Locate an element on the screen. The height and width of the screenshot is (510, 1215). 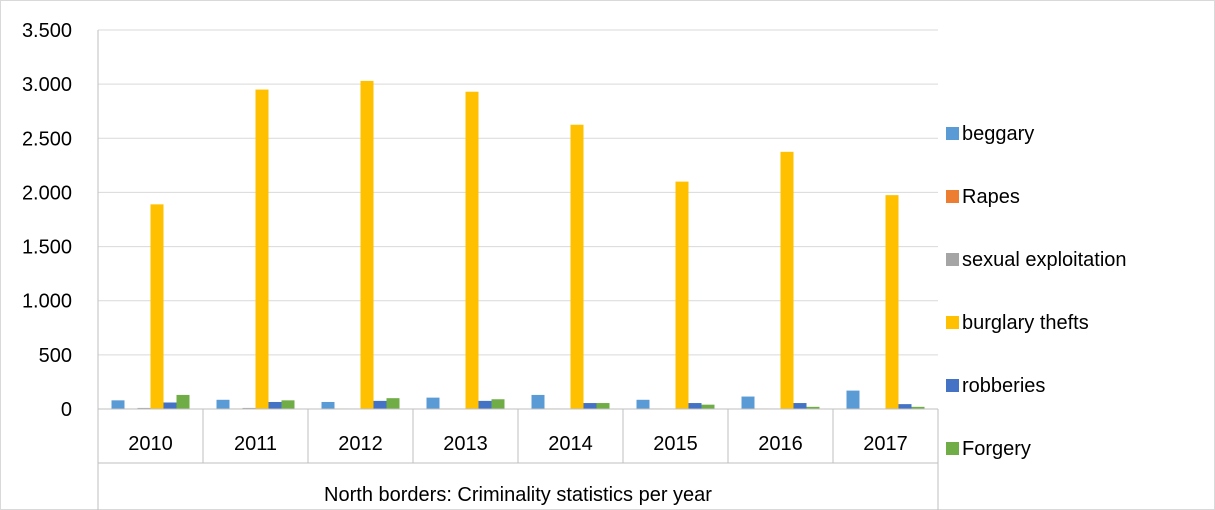
bar-forgery-2014 is located at coordinates (603, 406).